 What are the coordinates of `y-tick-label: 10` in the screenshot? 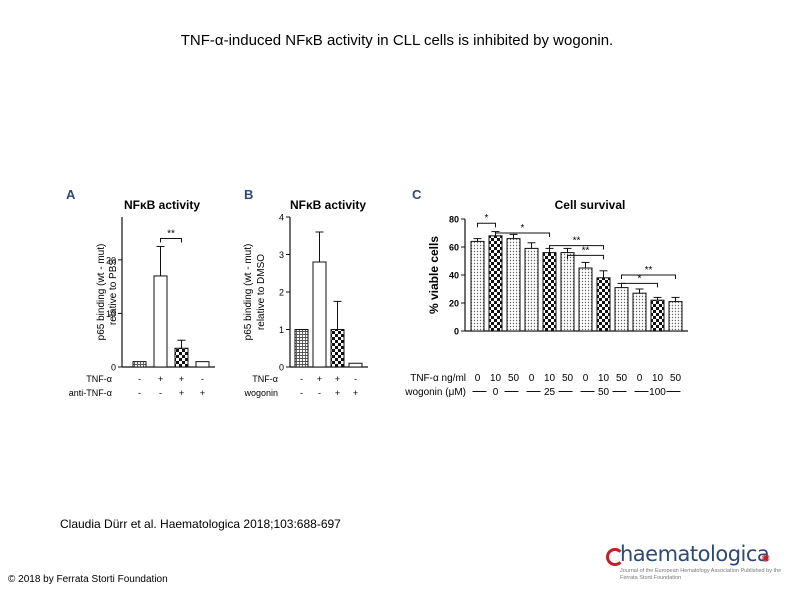 It's located at (111, 314).